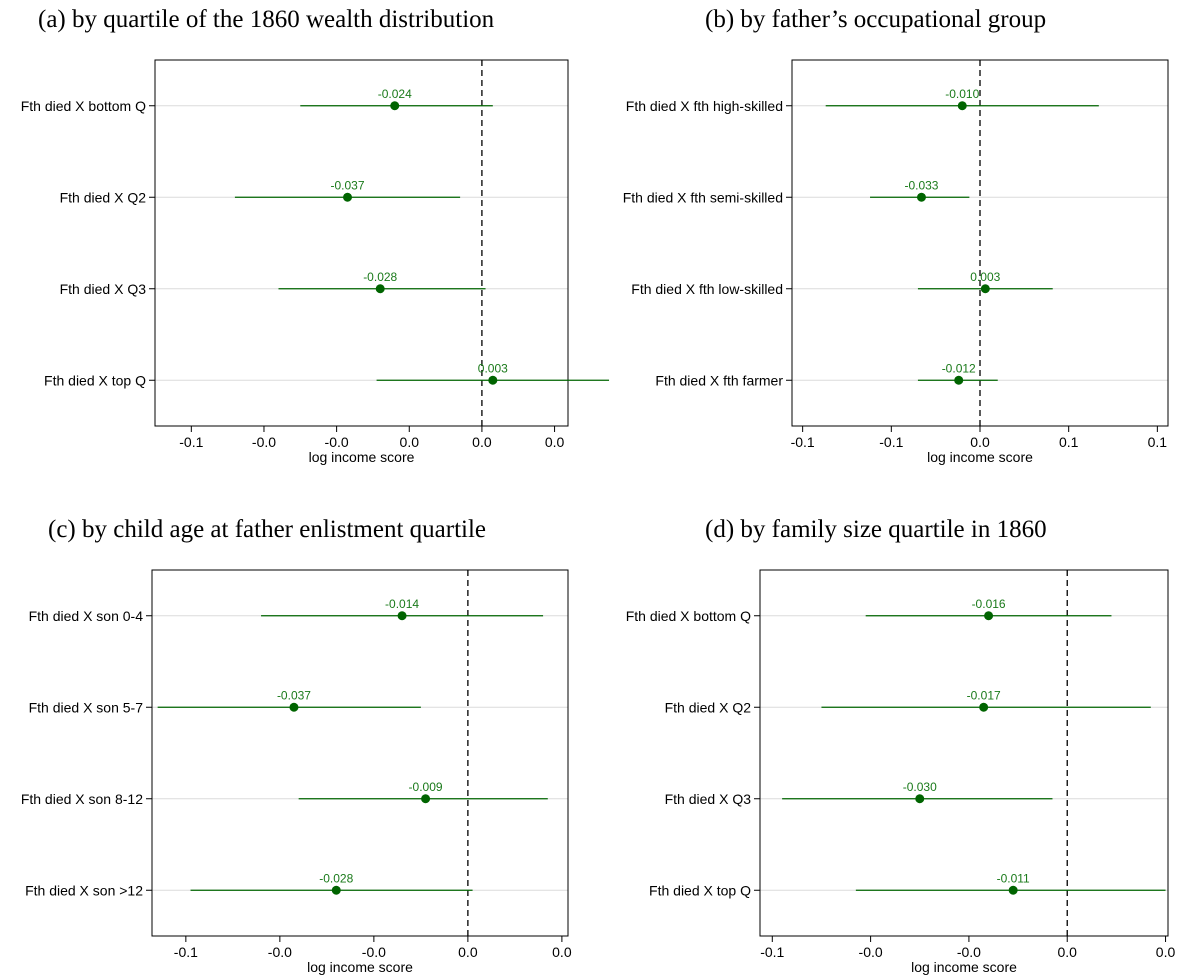 This screenshot has width=1177, height=975. Describe the element at coordinates (704, 106) in the screenshot. I see `category-label: Fth died X fth high-skilled` at that location.